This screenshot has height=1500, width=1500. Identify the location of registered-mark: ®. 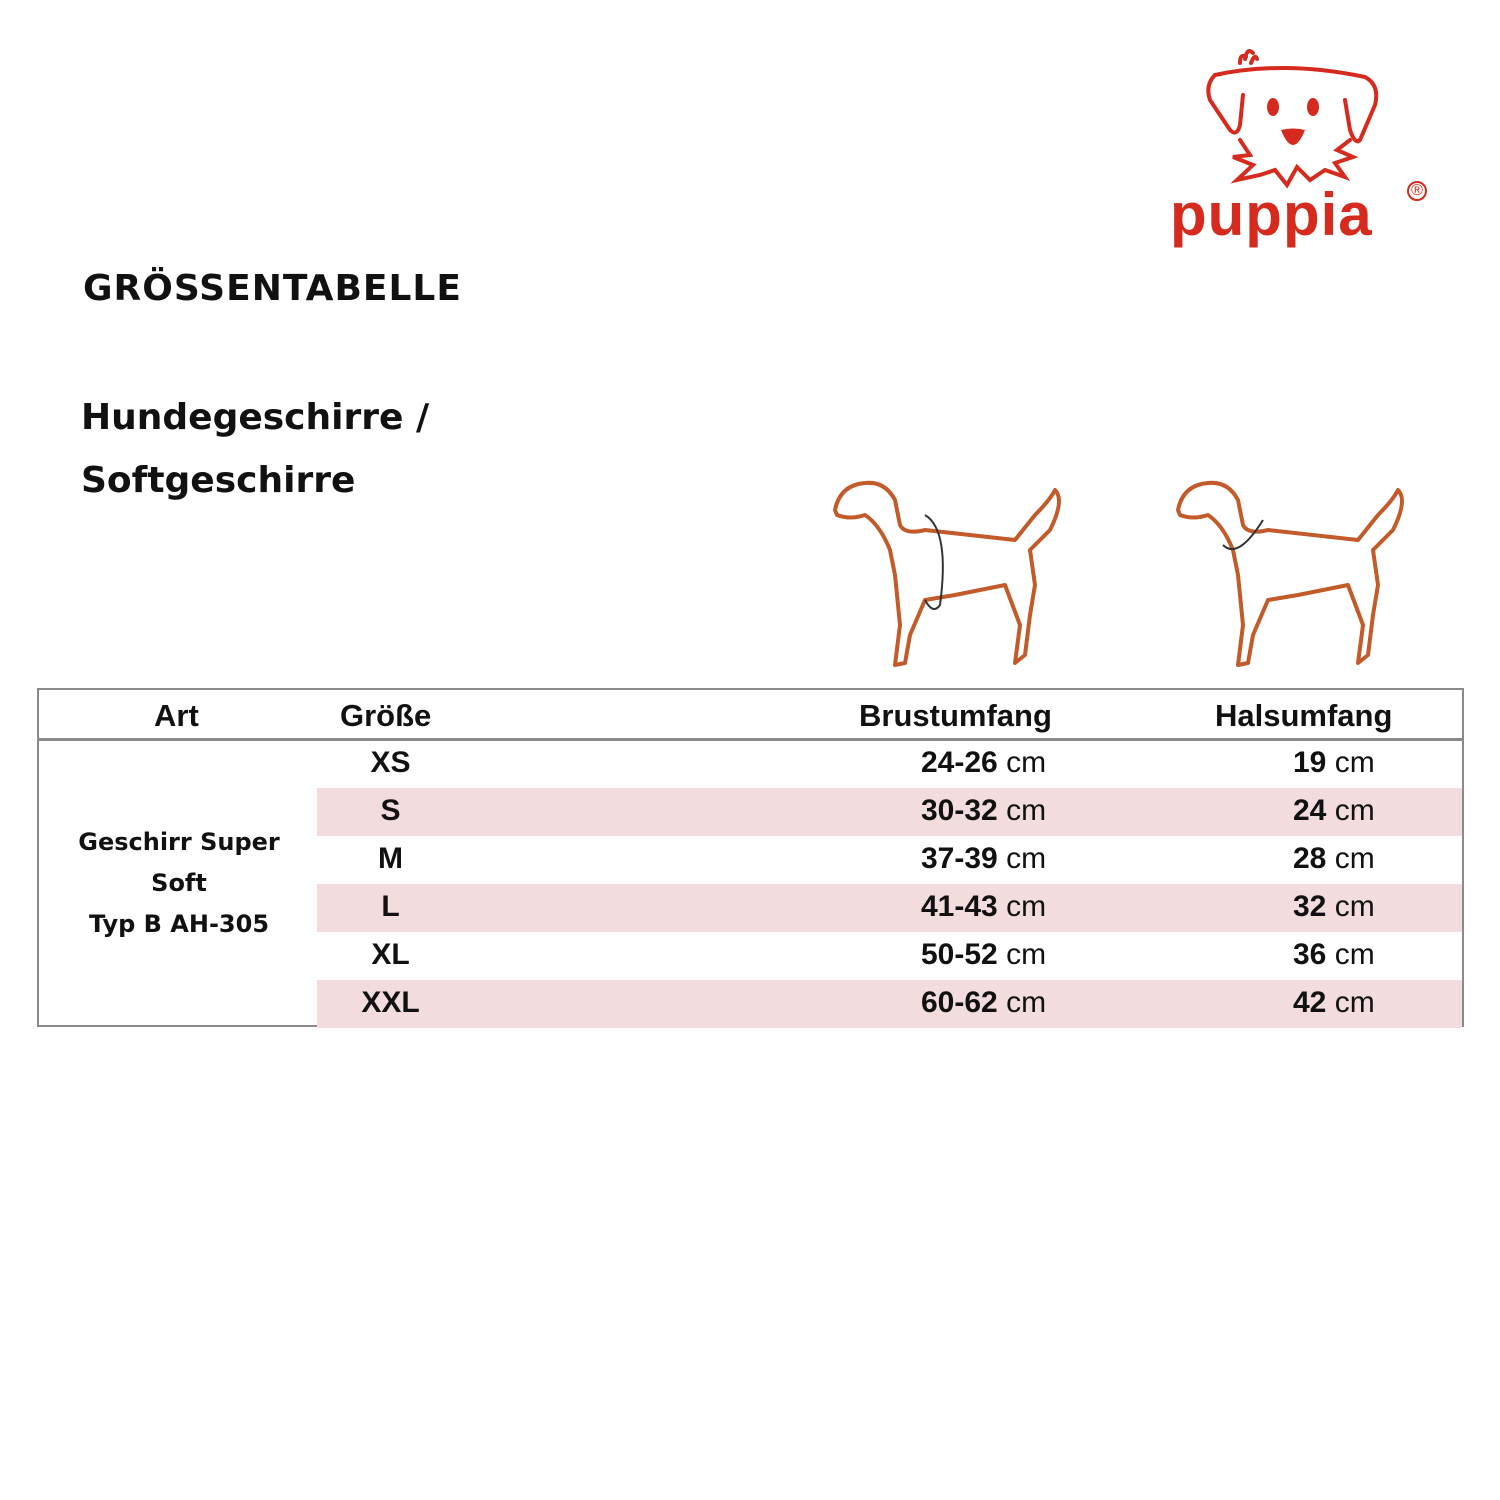
(1417, 191).